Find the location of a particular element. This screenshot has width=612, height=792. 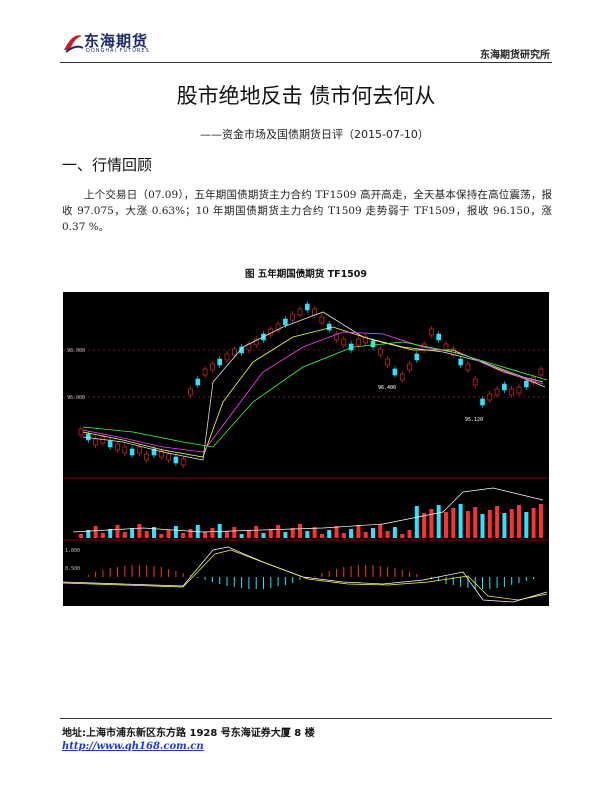

footer-rule is located at coordinates (306, 718).